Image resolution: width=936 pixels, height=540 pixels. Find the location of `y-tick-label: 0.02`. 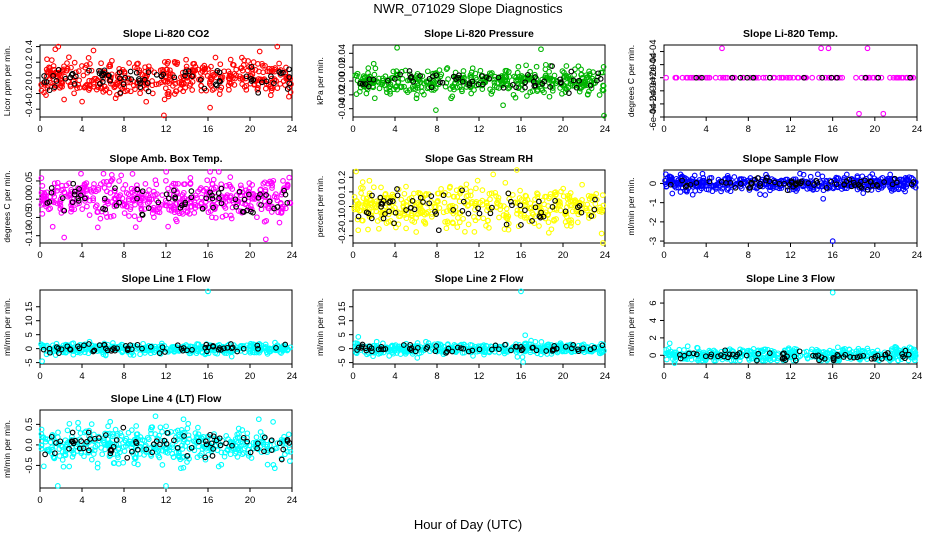

y-tick-label: 0.02 is located at coordinates (342, 67).